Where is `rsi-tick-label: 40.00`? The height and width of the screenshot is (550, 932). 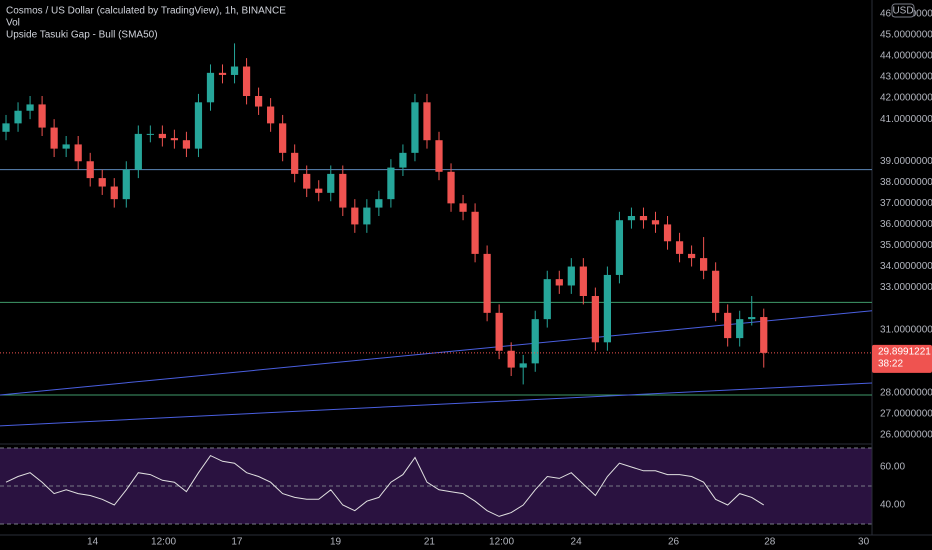
rsi-tick-label: 40.00 is located at coordinates (892, 505).